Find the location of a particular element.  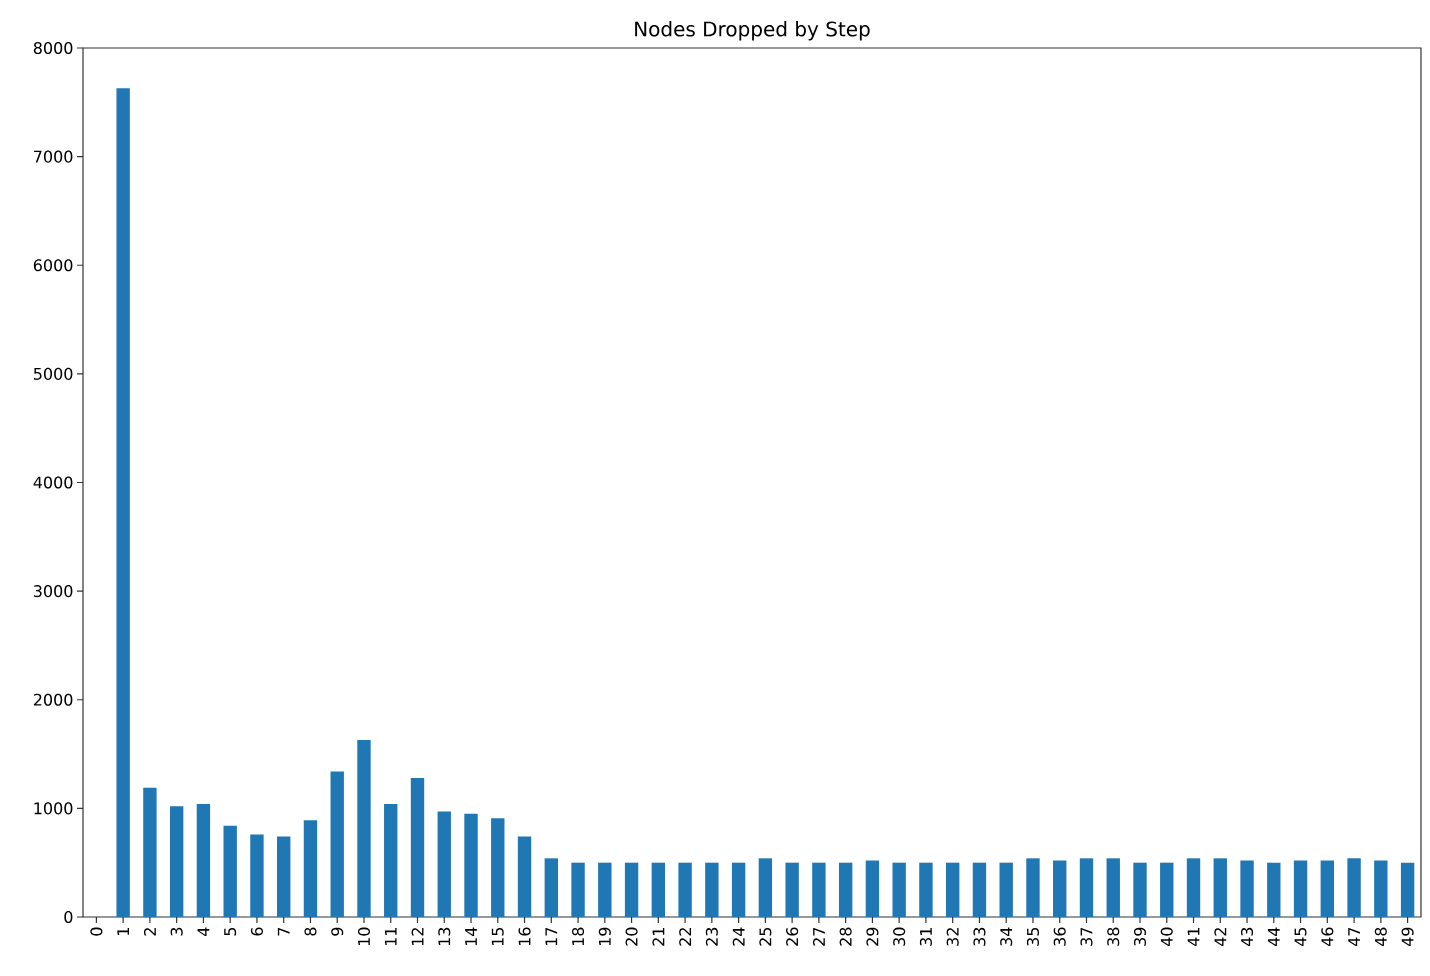

y-tick-label: 1000 is located at coordinates (53, 808).